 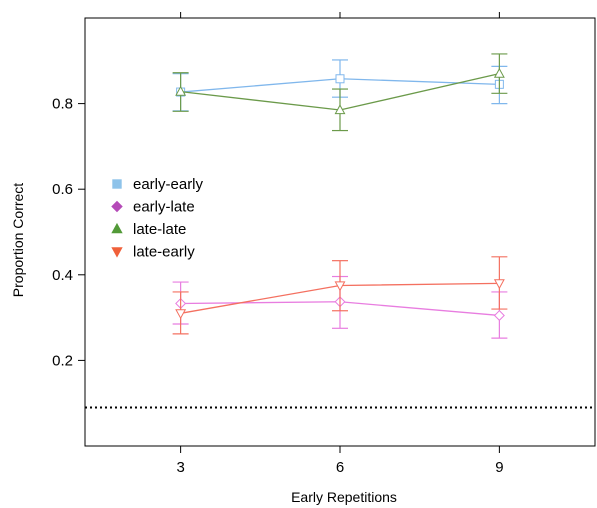 What do you see at coordinates (340, 79) in the screenshot?
I see `data-point-early-early` at bounding box center [340, 79].